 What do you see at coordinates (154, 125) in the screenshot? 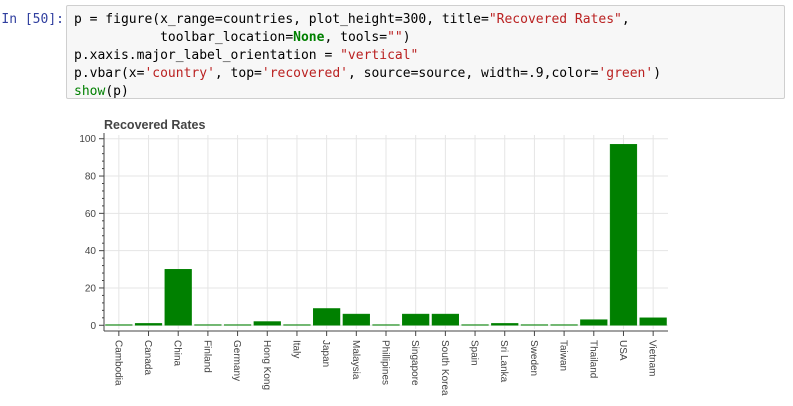
I see `chart-title: Recovered Rates` at bounding box center [154, 125].